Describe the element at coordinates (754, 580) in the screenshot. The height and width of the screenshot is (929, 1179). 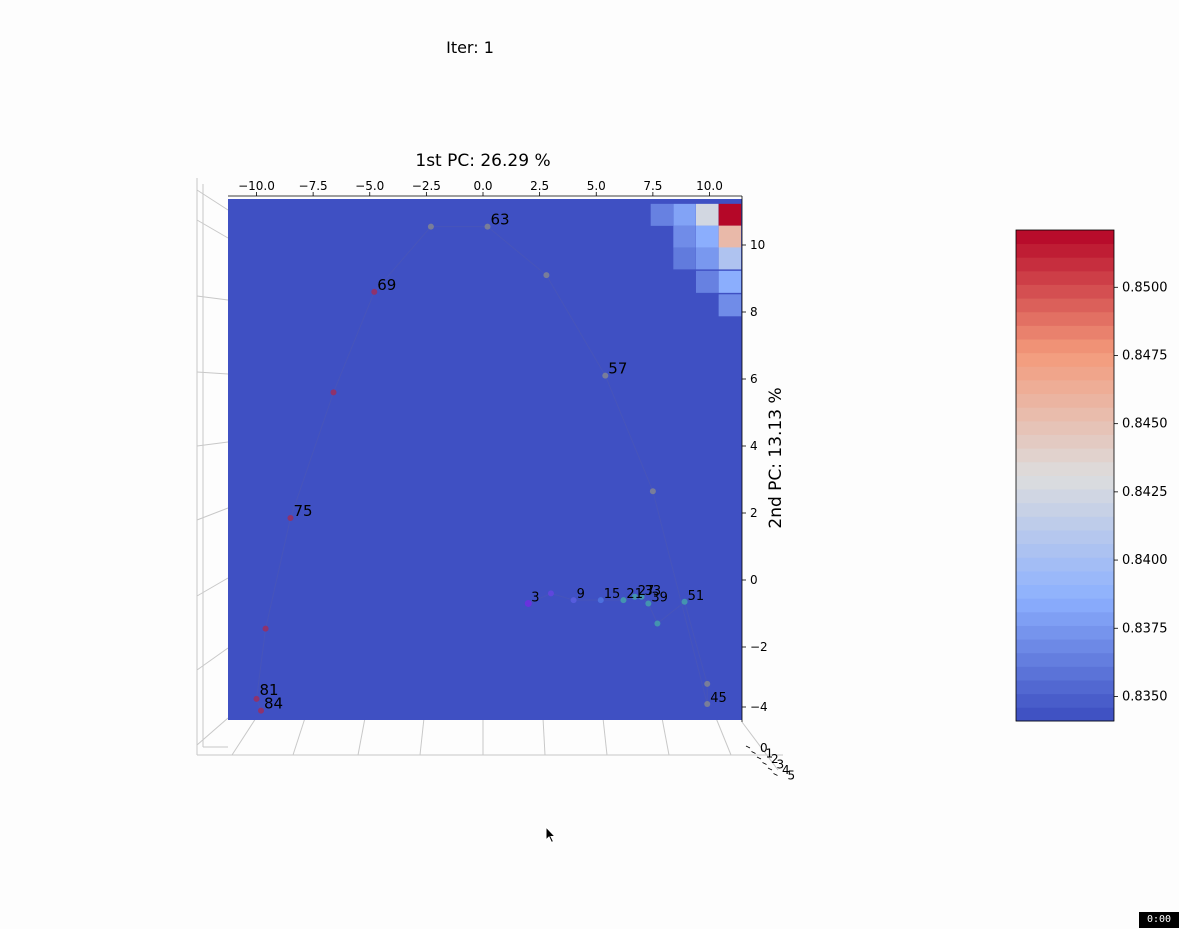
I see `y-tick-label: 0` at that location.